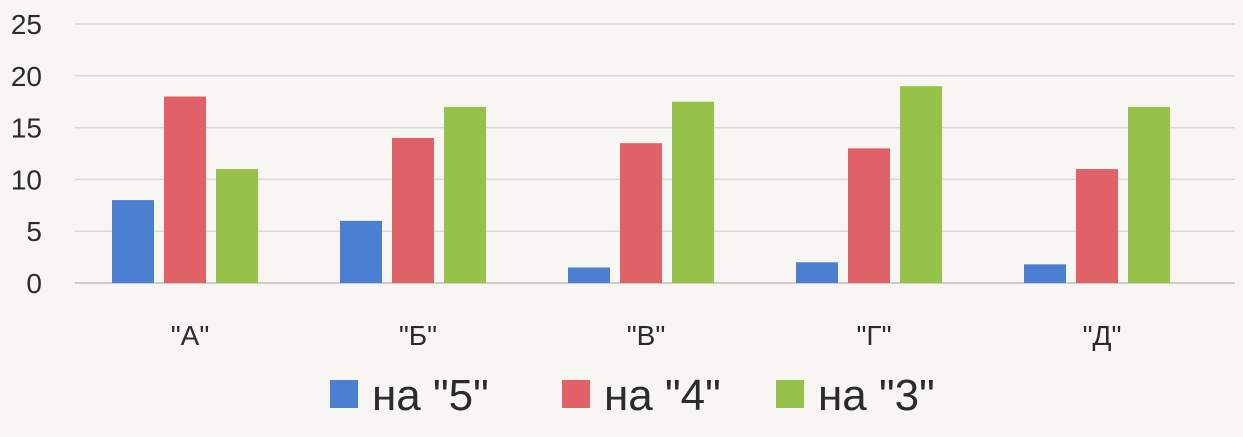  What do you see at coordinates (26, 76) in the screenshot?
I see `y-tick-label-20: 20` at bounding box center [26, 76].